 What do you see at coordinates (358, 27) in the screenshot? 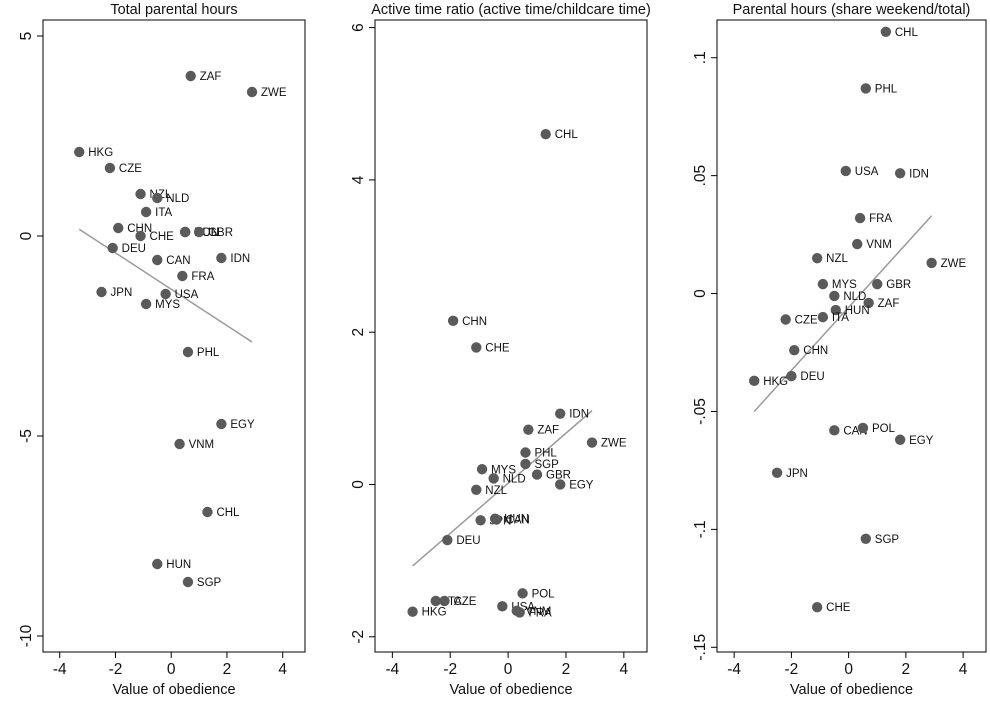
I see `y-tick-label: 6` at bounding box center [358, 27].